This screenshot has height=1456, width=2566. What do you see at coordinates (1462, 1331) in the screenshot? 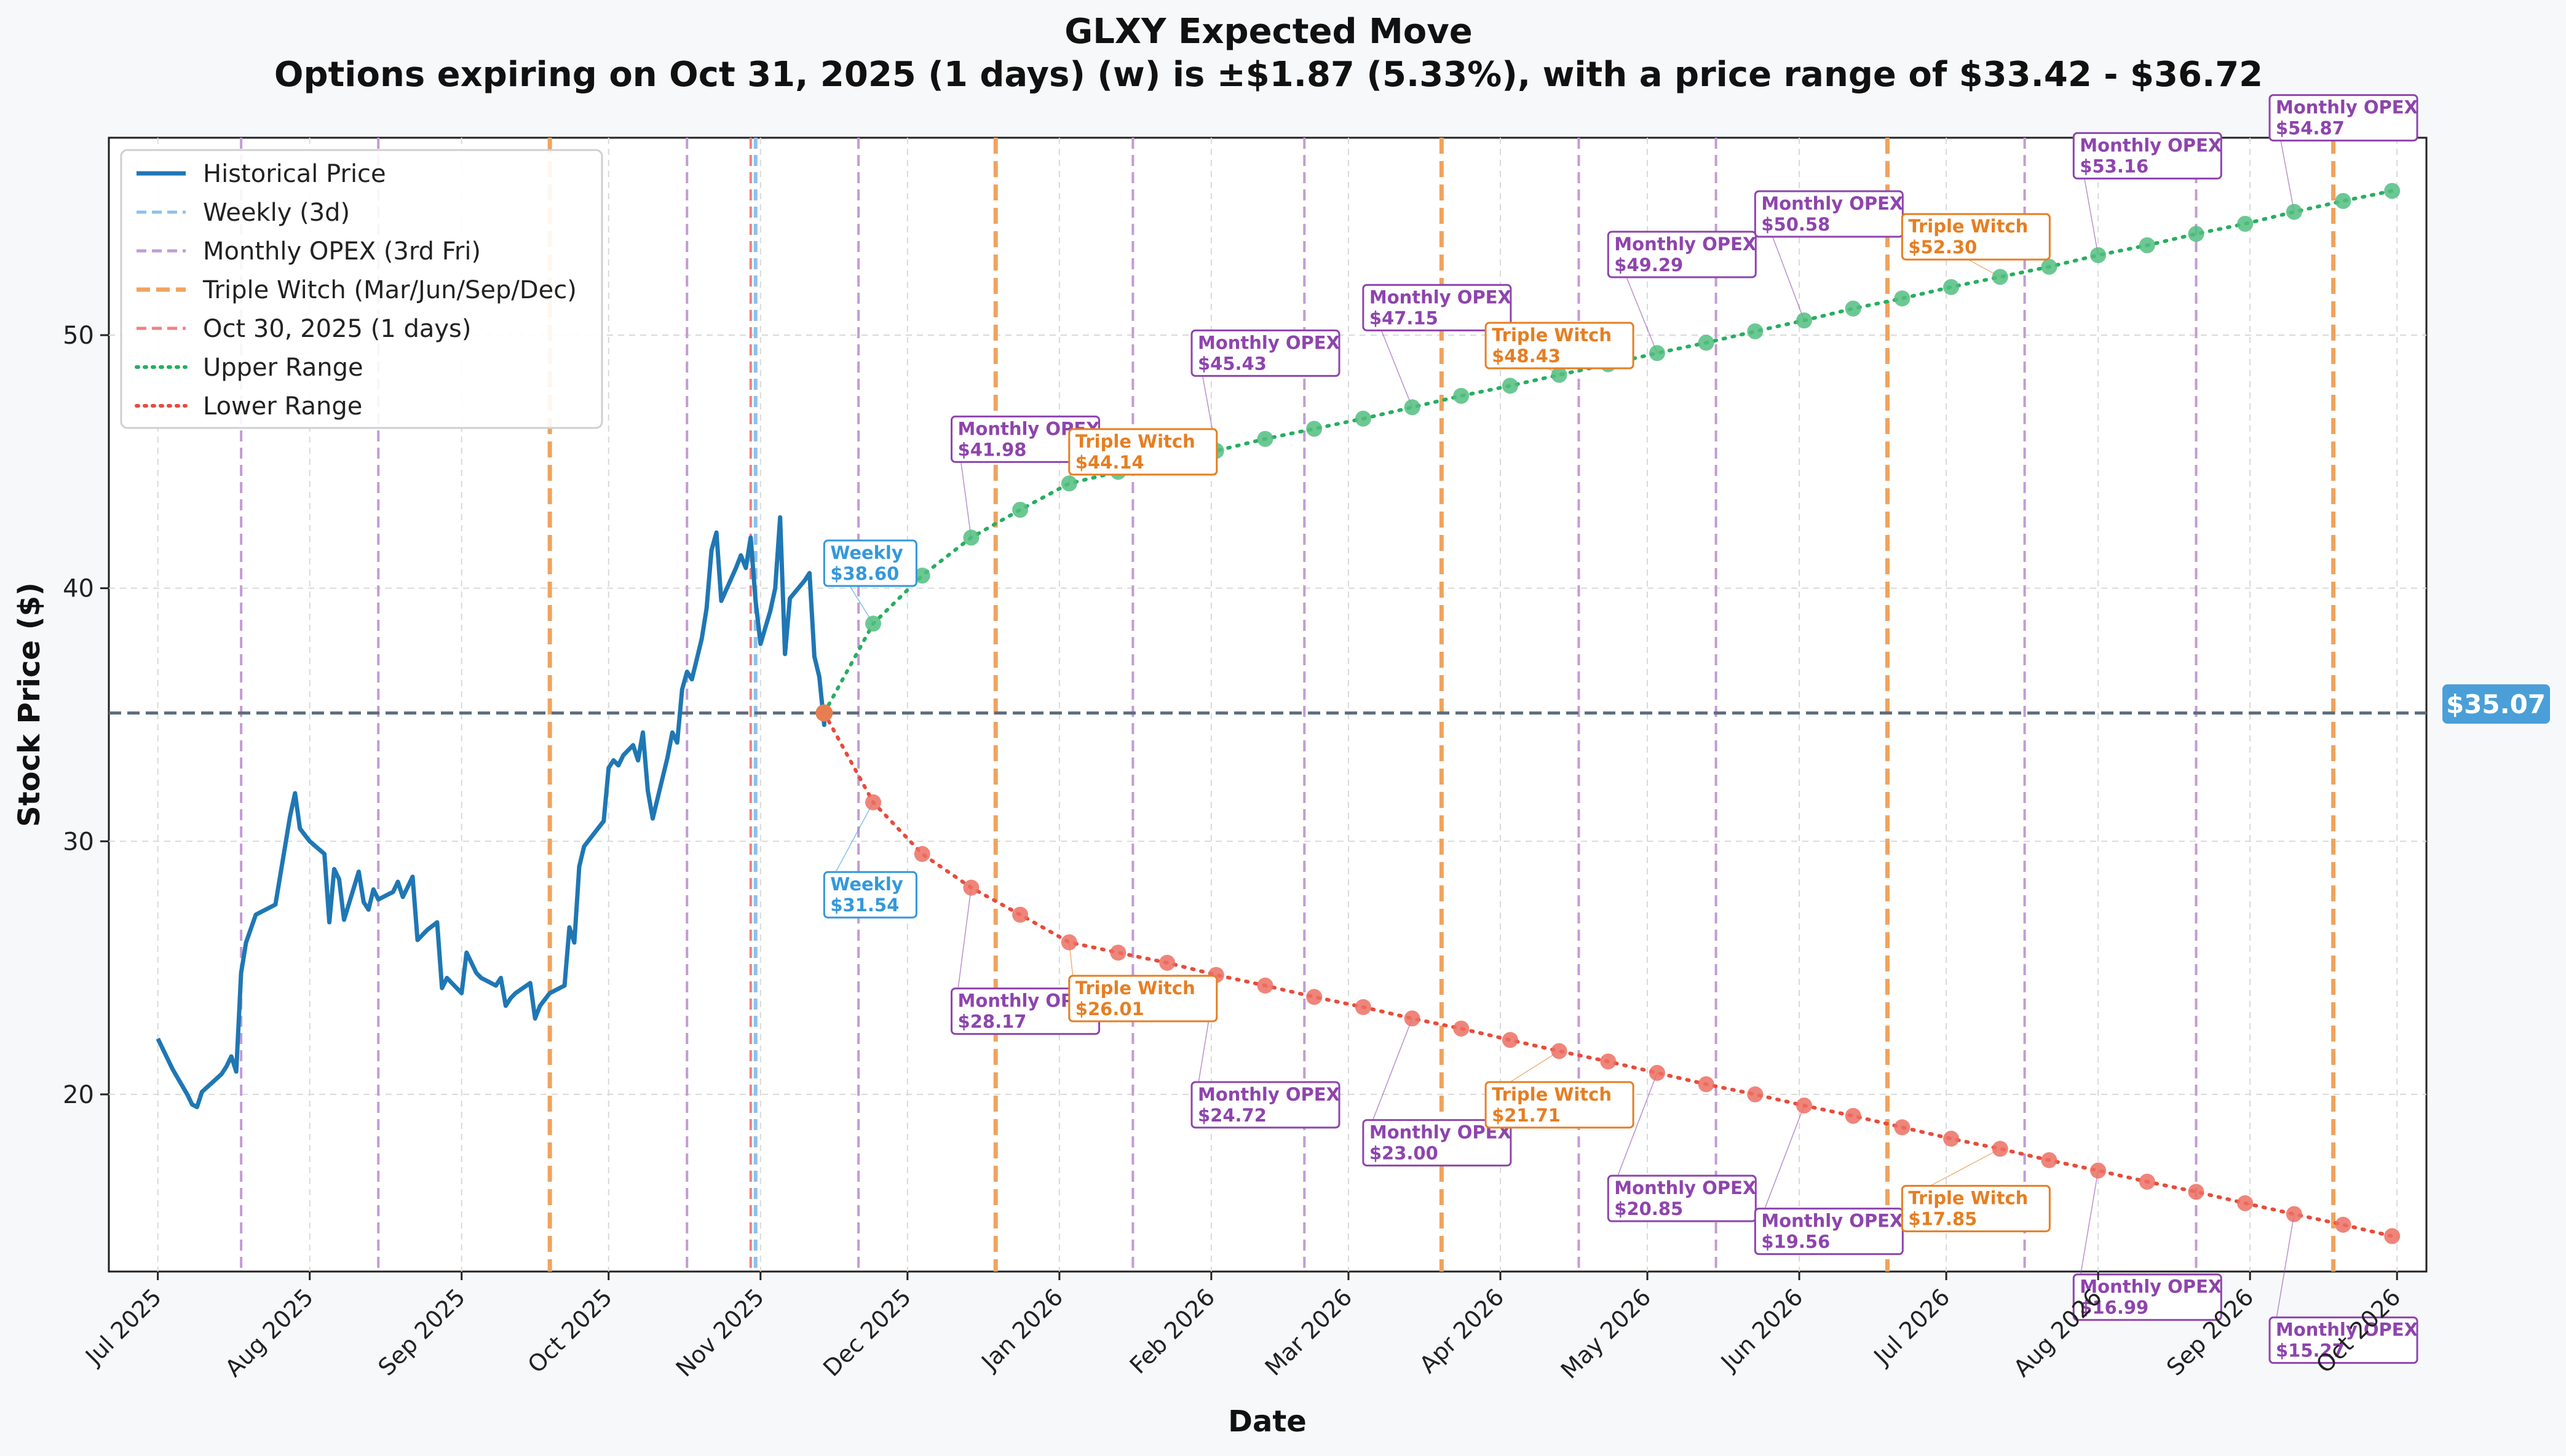
I see `x-tick-label: Apr 2026` at bounding box center [1462, 1331].